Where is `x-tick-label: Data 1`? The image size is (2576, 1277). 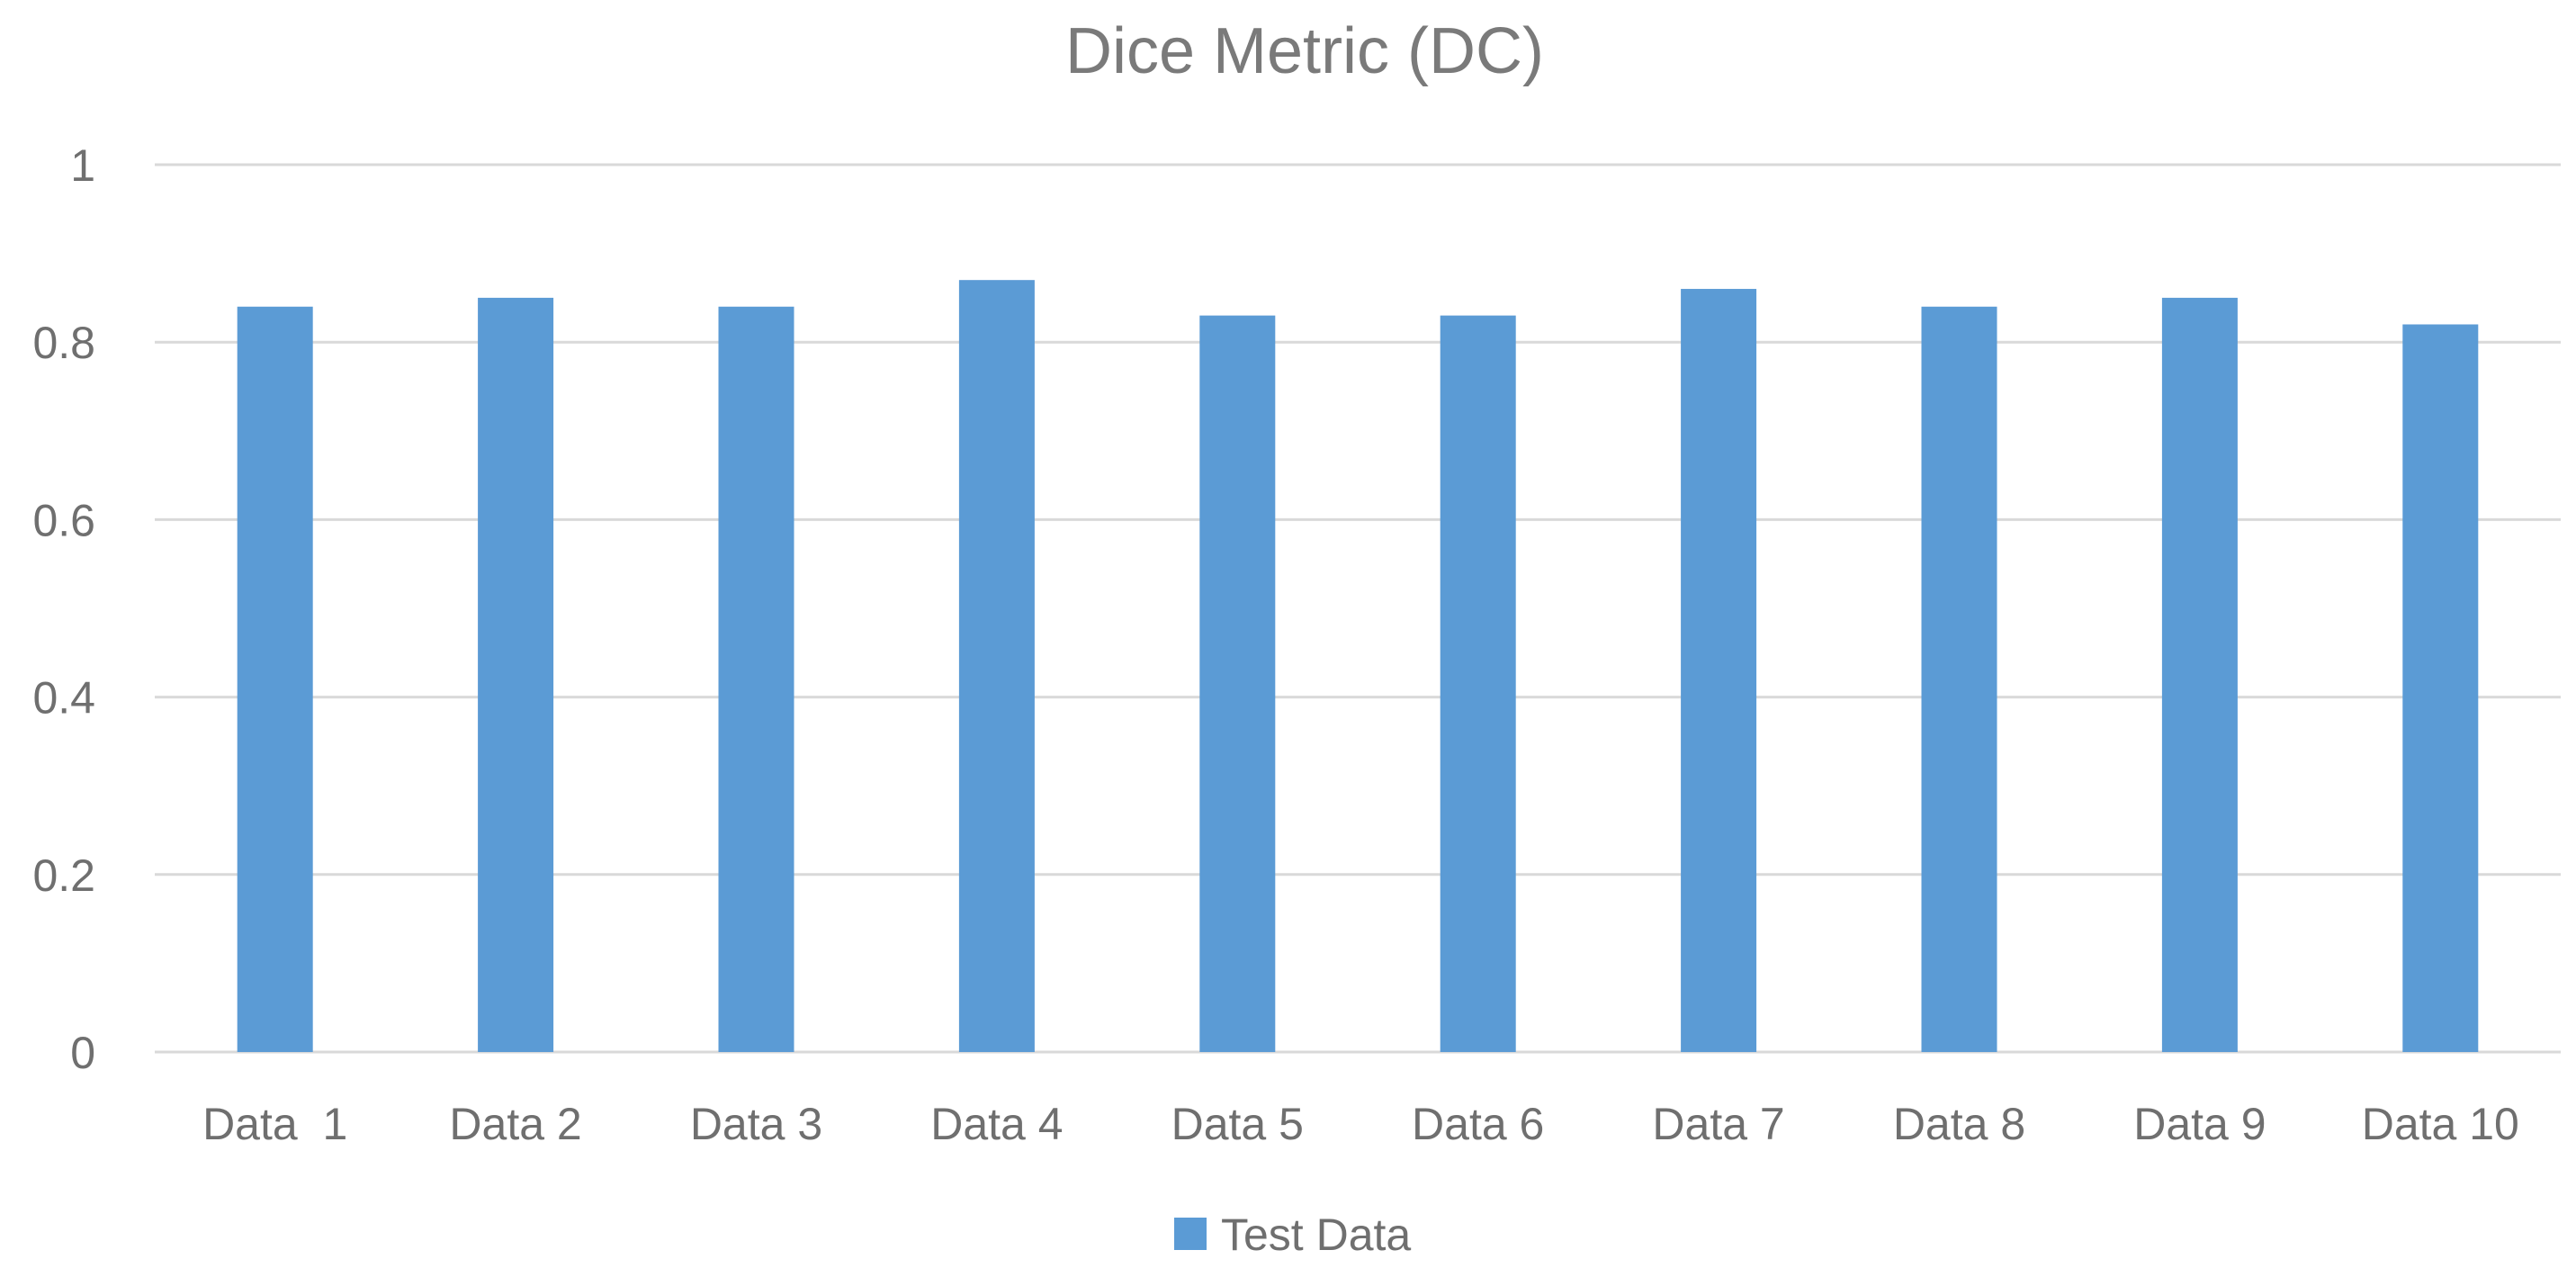
x-tick-label: Data 1 is located at coordinates (274, 1124).